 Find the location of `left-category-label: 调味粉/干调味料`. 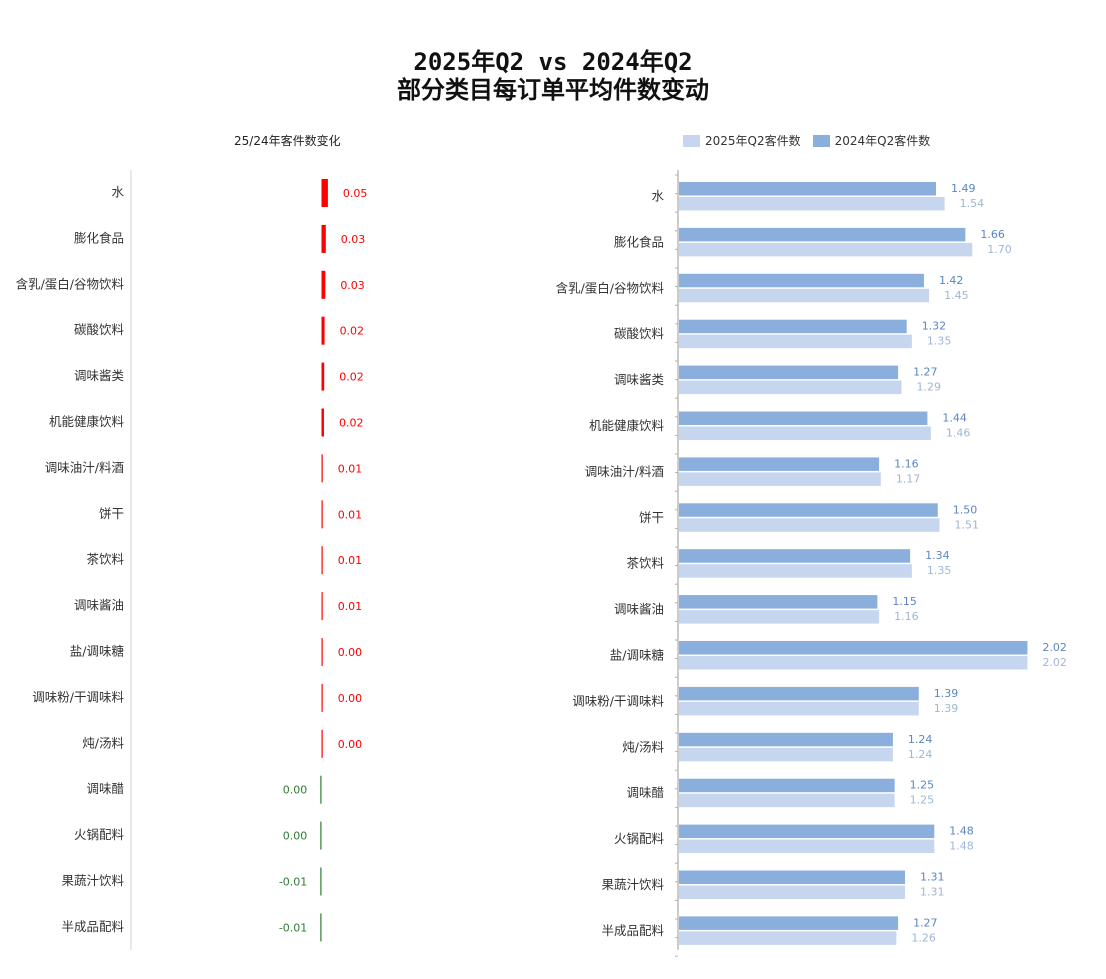

left-category-label: 调味粉/干调味料 is located at coordinates (78, 696).